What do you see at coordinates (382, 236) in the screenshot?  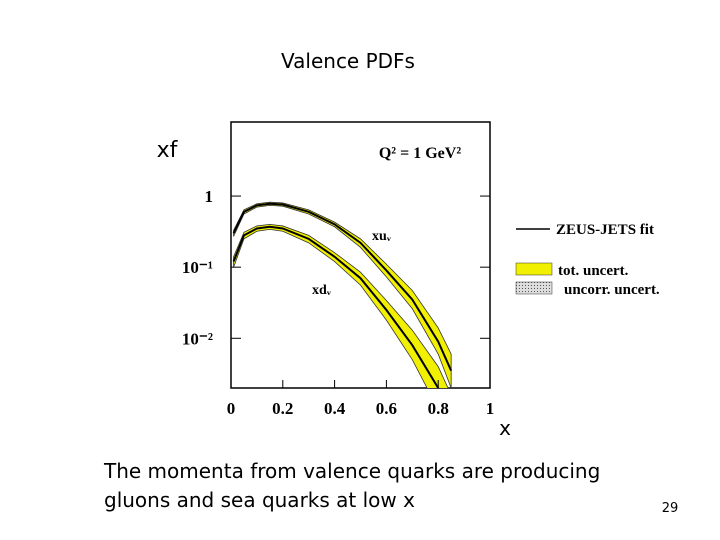 I see `series-label: xuᵥ` at bounding box center [382, 236].